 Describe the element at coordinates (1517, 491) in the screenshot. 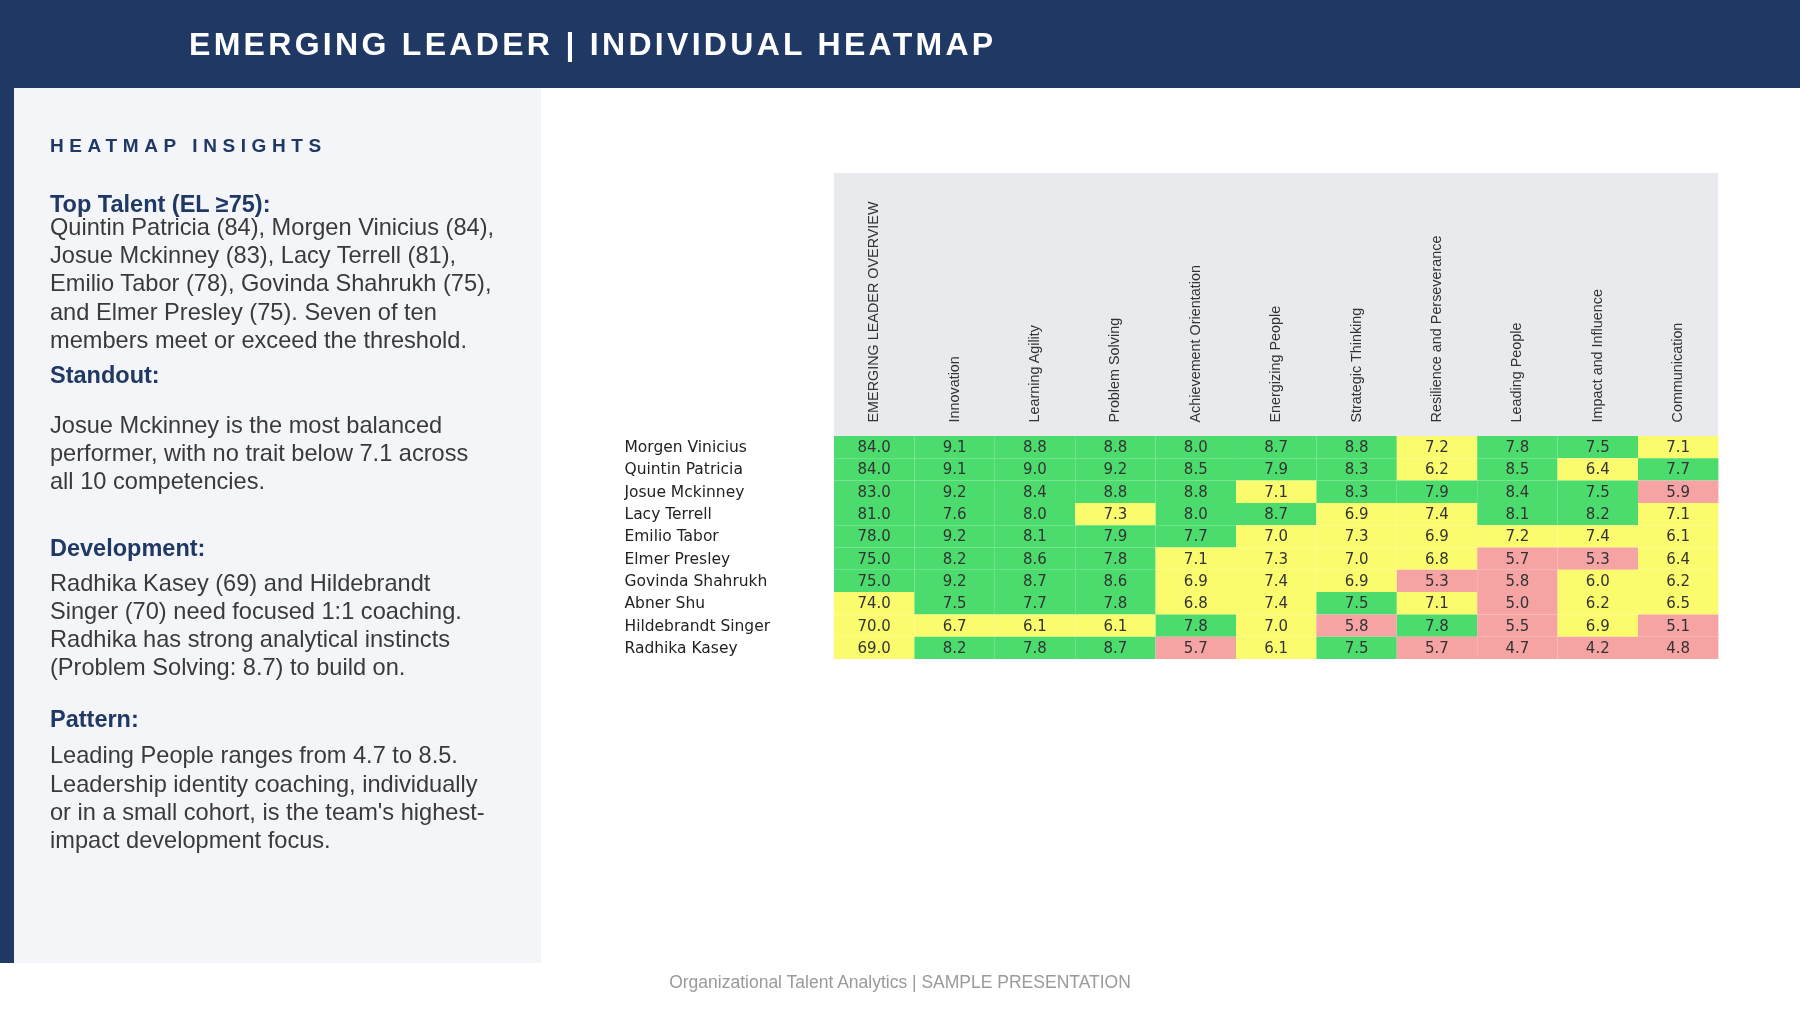

I see `data-label: 8.4` at that location.